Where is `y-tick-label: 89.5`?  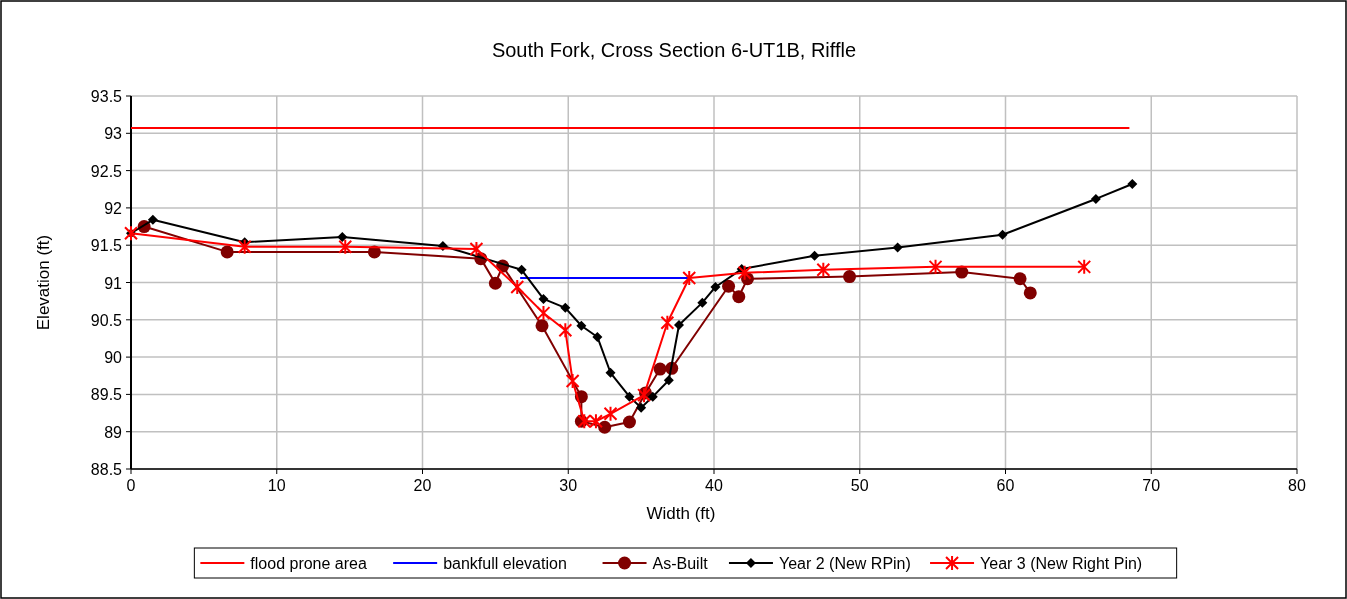
y-tick-label: 89.5 is located at coordinates (106, 395).